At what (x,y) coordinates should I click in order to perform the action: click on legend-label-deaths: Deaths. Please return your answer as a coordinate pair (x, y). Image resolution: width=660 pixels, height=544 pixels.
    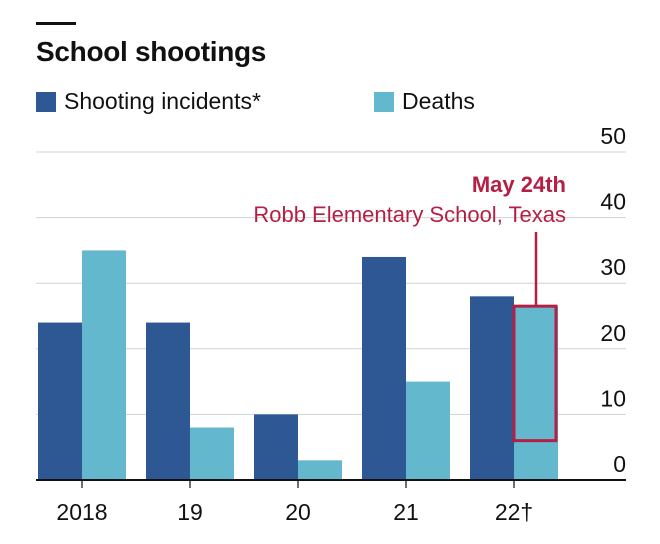
    Looking at the image, I should click on (438, 101).